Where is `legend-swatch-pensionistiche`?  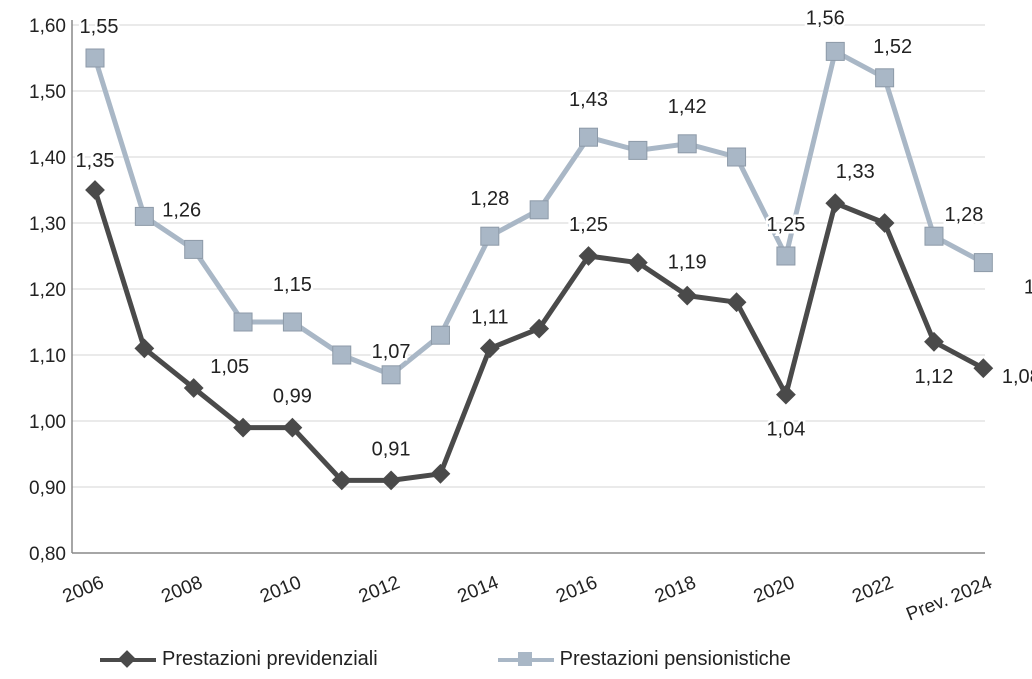 legend-swatch-pensionistiche is located at coordinates (525, 660).